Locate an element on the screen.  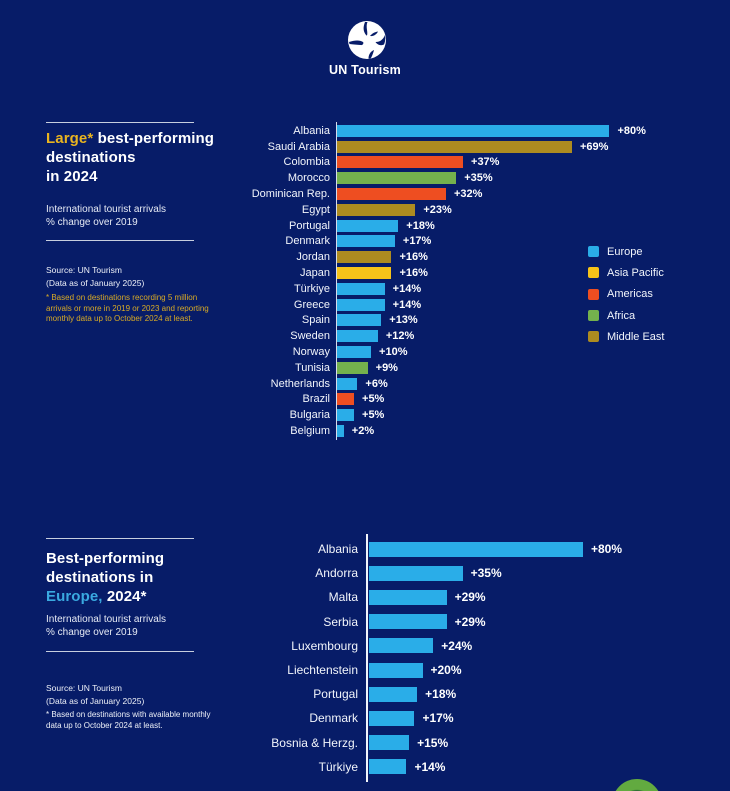
bar-label: Brazil is located at coordinates (316, 399).